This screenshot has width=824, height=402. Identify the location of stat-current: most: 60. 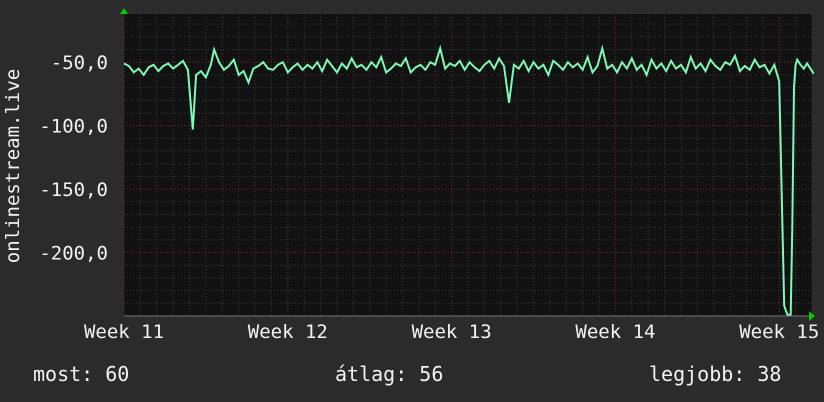
(81, 374).